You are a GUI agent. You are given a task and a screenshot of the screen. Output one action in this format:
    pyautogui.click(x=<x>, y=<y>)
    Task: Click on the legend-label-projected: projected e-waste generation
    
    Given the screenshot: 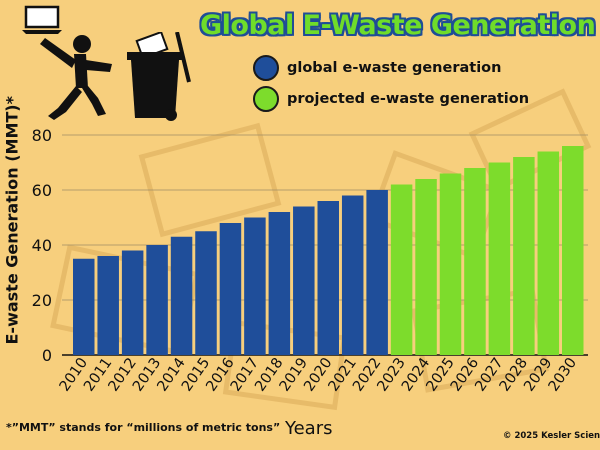 What is the action you would take?
    pyautogui.click(x=408, y=99)
    